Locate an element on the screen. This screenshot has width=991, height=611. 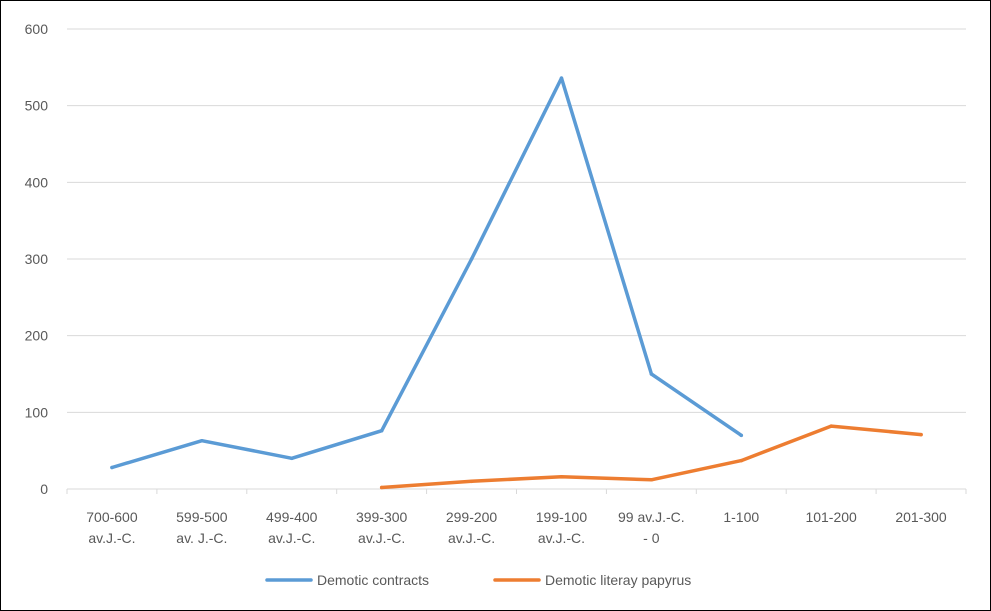
x-tick-label: 599-500 is located at coordinates (202, 517).